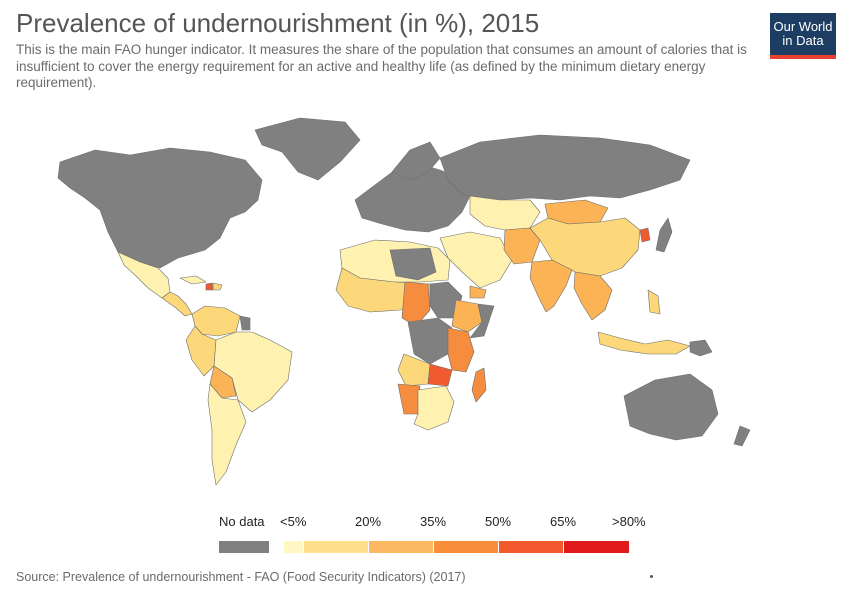  I want to click on legend-tick: 20%, so click(368, 521).